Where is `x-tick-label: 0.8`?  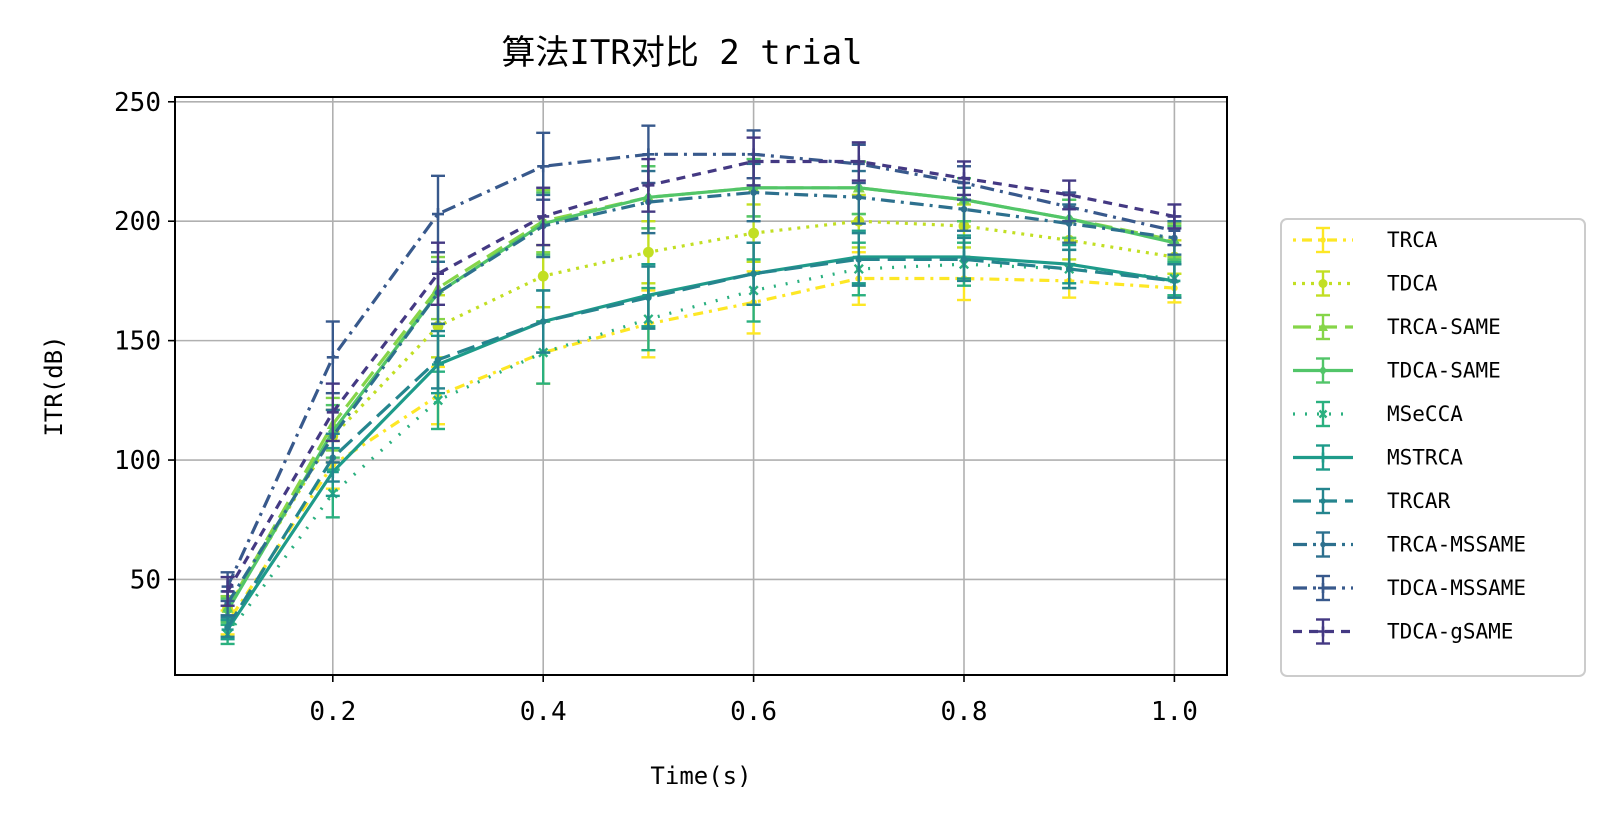 x-tick-label: 0.8 is located at coordinates (964, 712).